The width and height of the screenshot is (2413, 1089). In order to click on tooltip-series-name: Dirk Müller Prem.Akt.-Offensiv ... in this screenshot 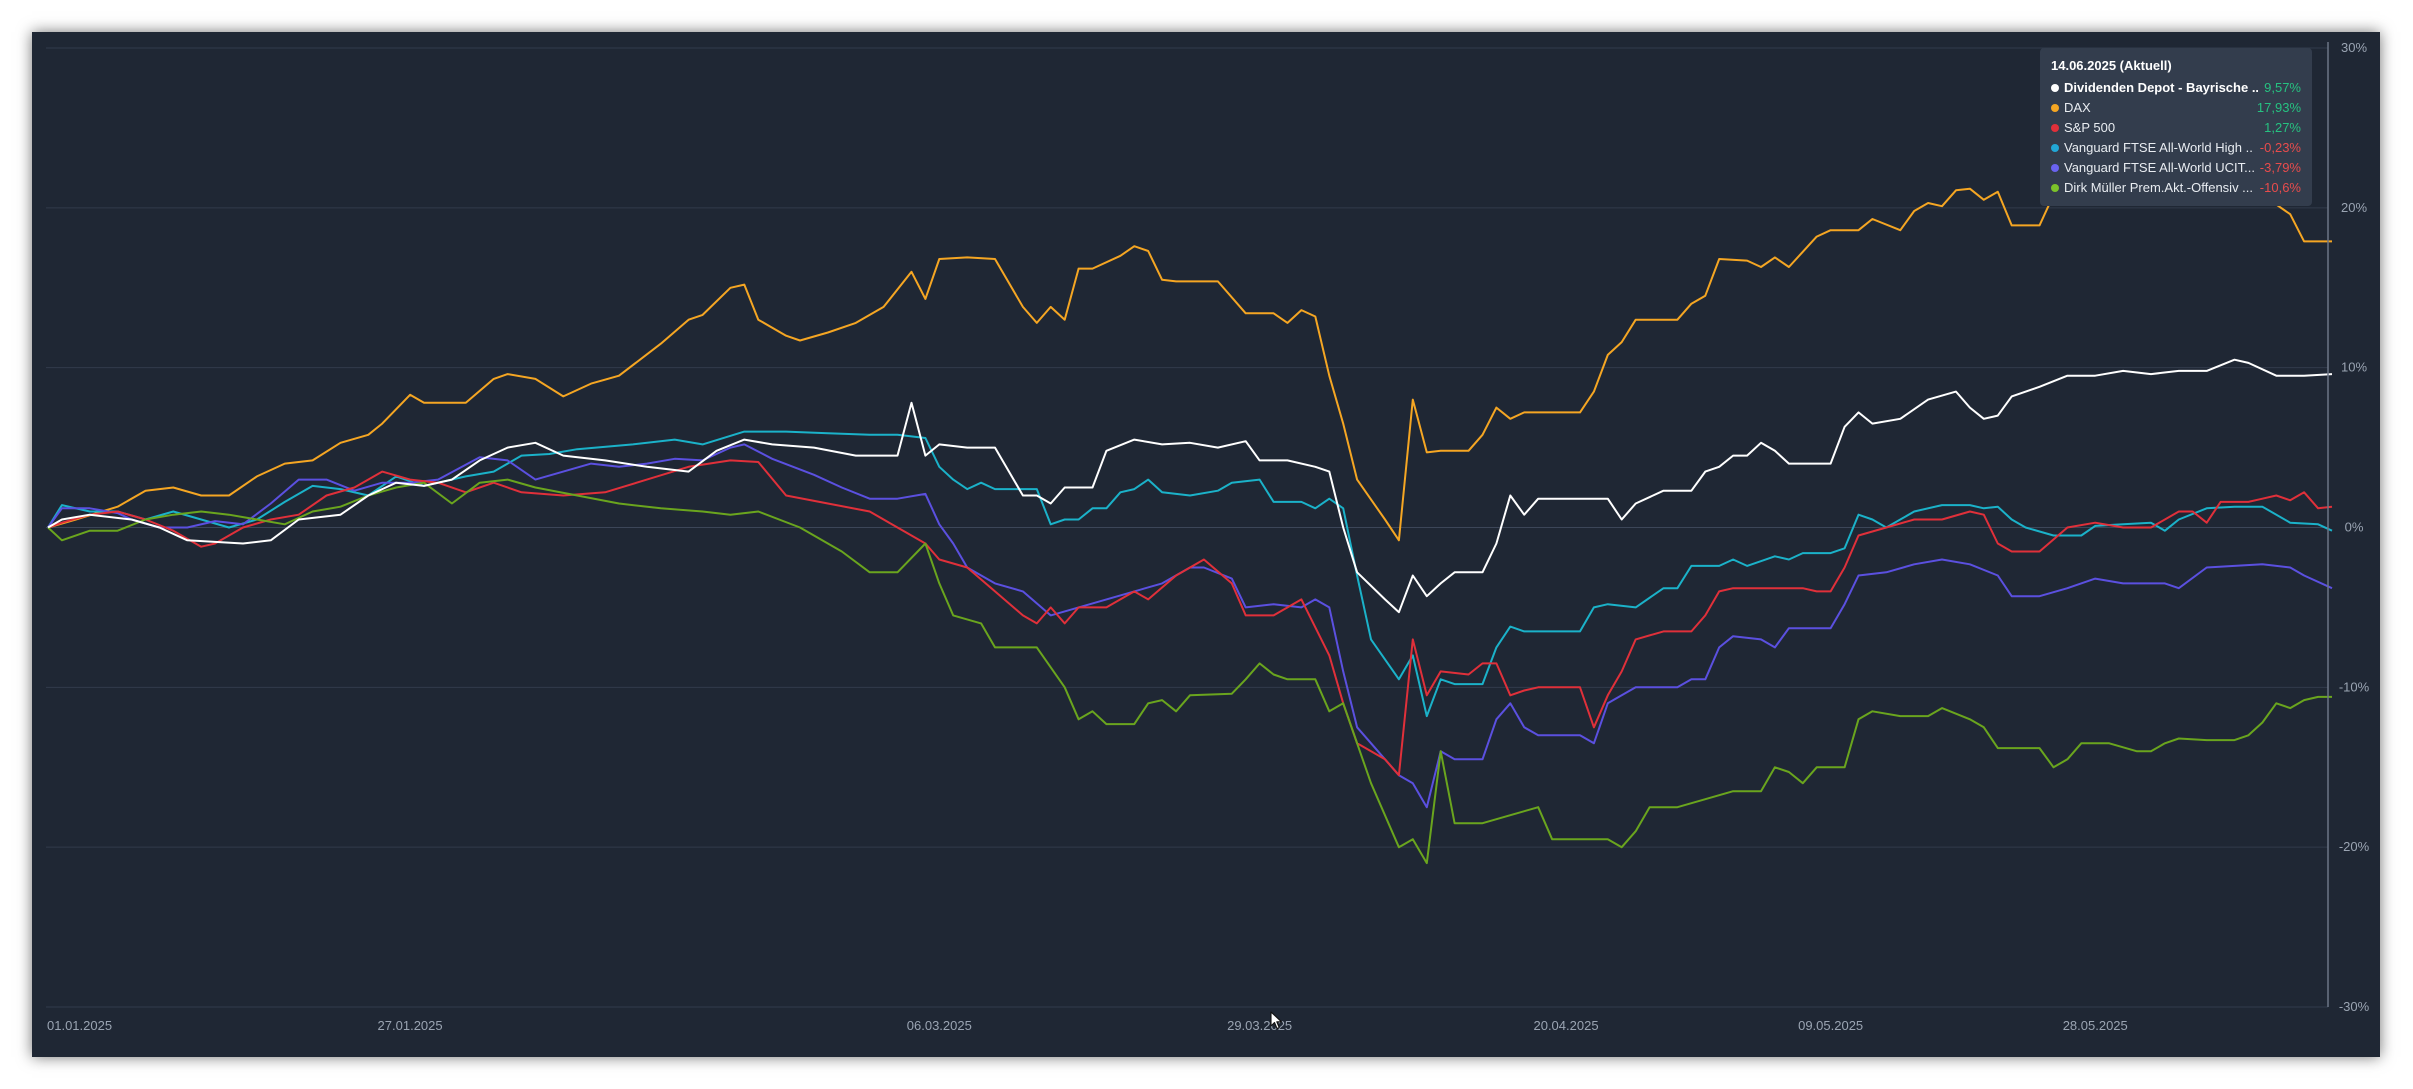, I will do `click(2159, 187)`.